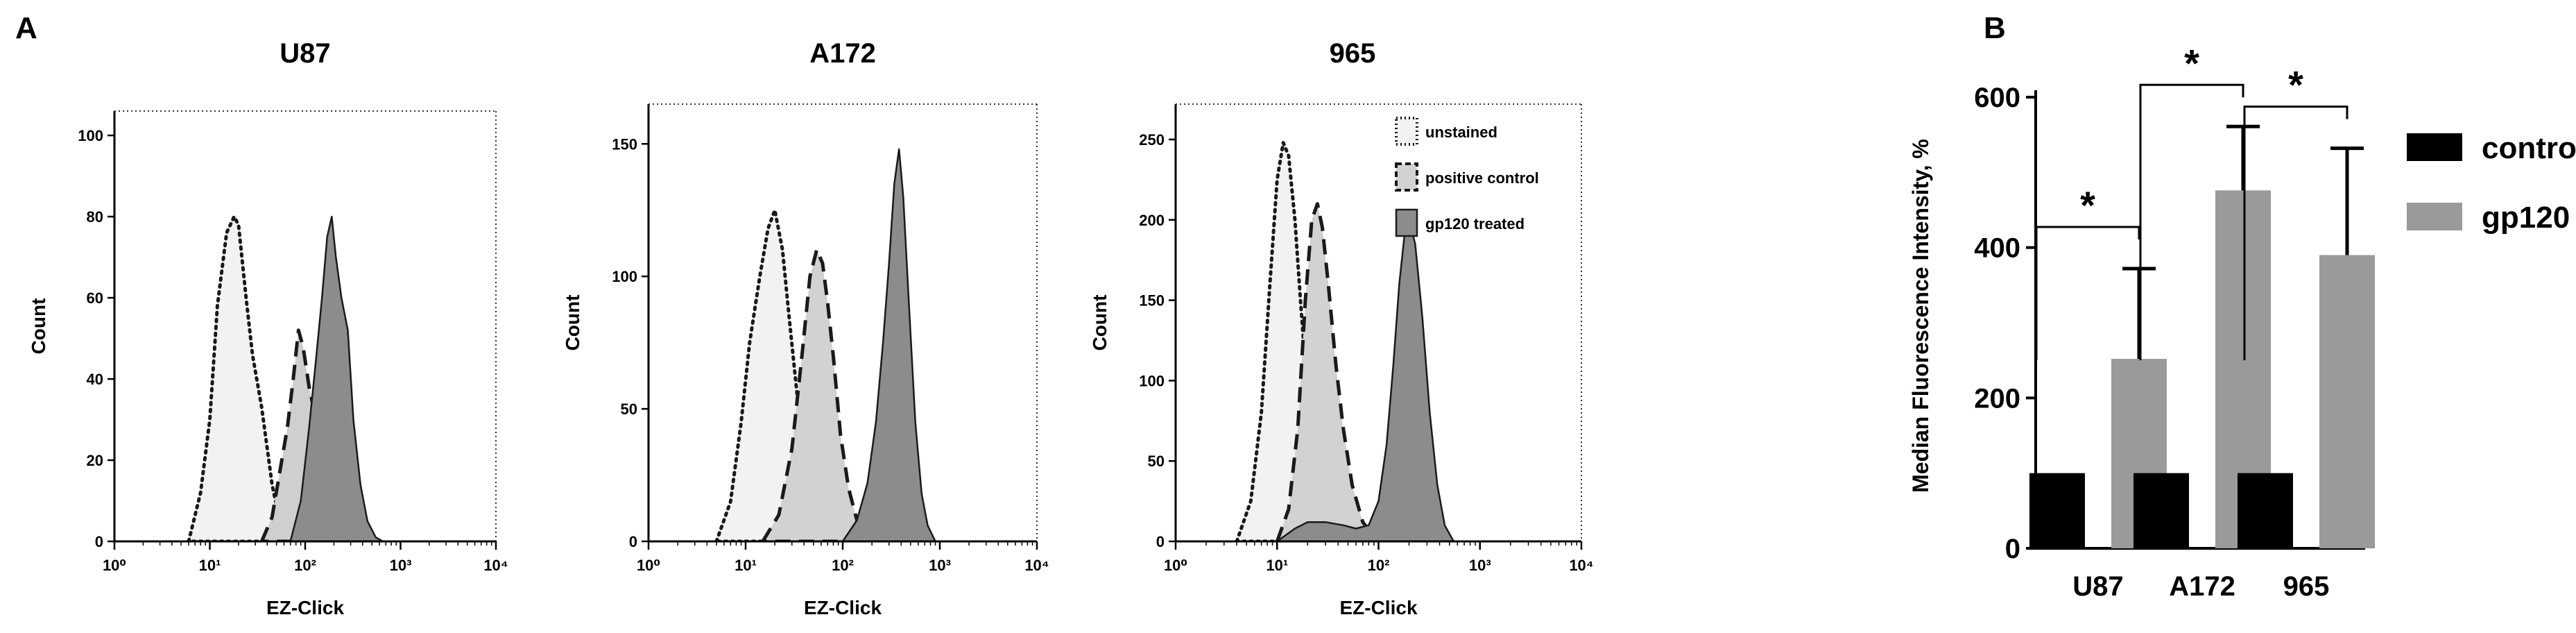 This screenshot has width=2576, height=633. Describe the element at coordinates (2434, 147) in the screenshot. I see `bar-legend-swatch-control` at that location.